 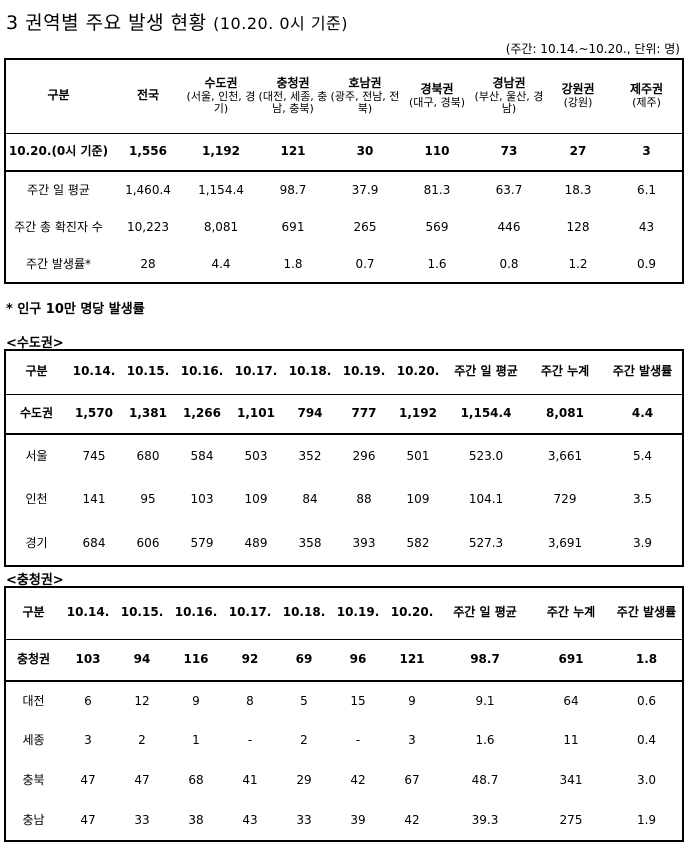 What do you see at coordinates (647, 781) in the screenshot?
I see `cell: 3.0` at bounding box center [647, 781].